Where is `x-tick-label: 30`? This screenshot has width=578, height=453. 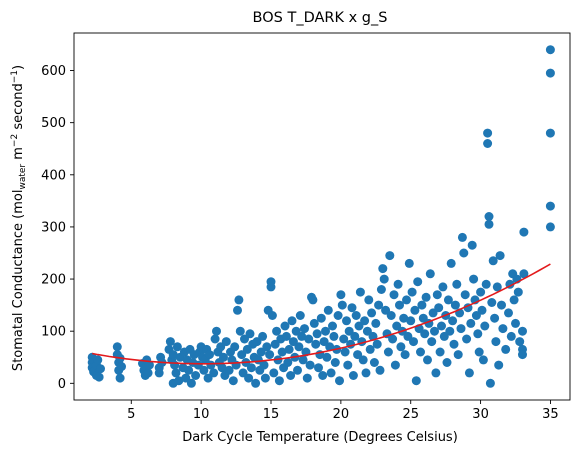 x-tick-label: 30 is located at coordinates (480, 414).